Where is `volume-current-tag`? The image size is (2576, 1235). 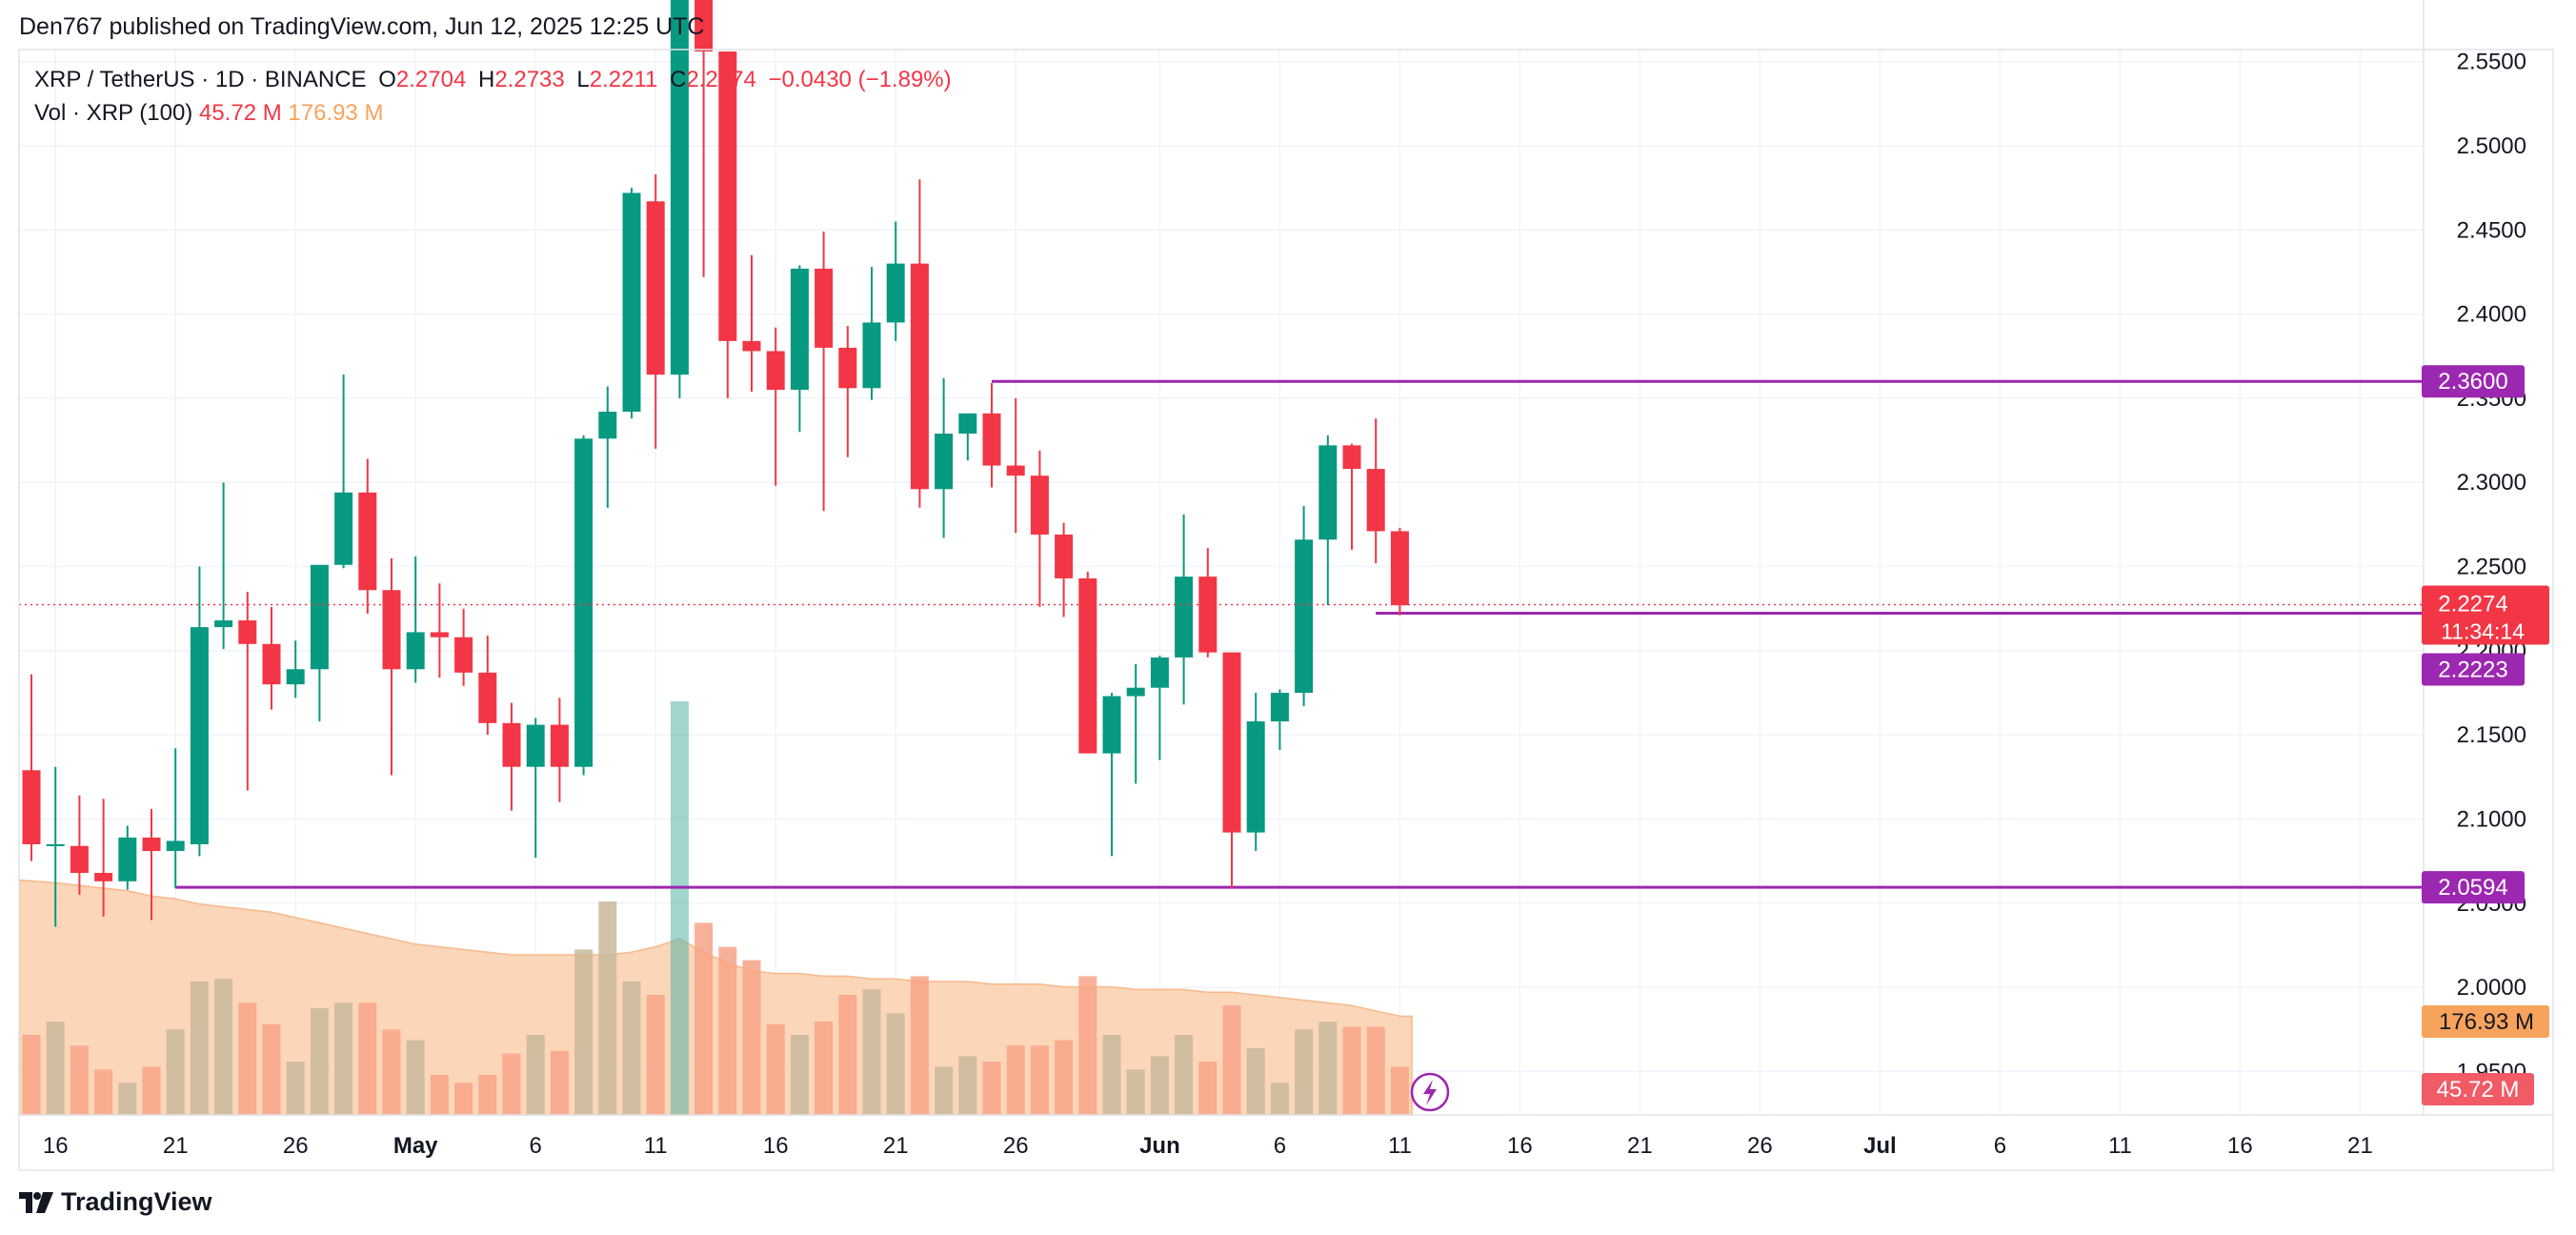
volume-current-tag is located at coordinates (2478, 1089).